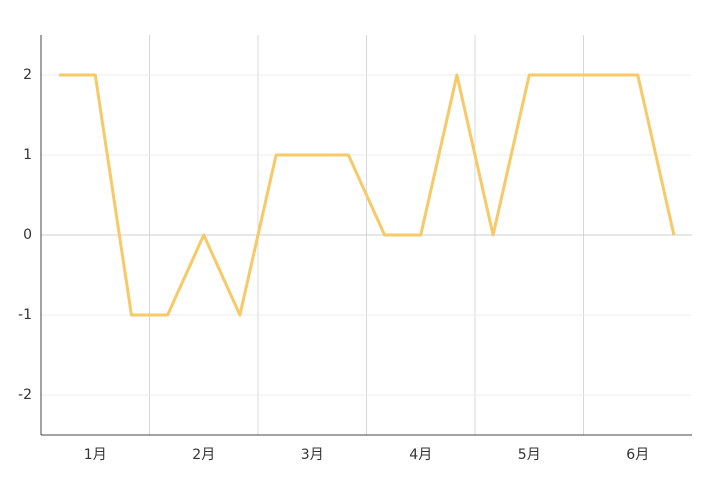 This screenshot has height=493, width=720. Describe the element at coordinates (312, 455) in the screenshot. I see `x-tick-label: 3月` at that location.